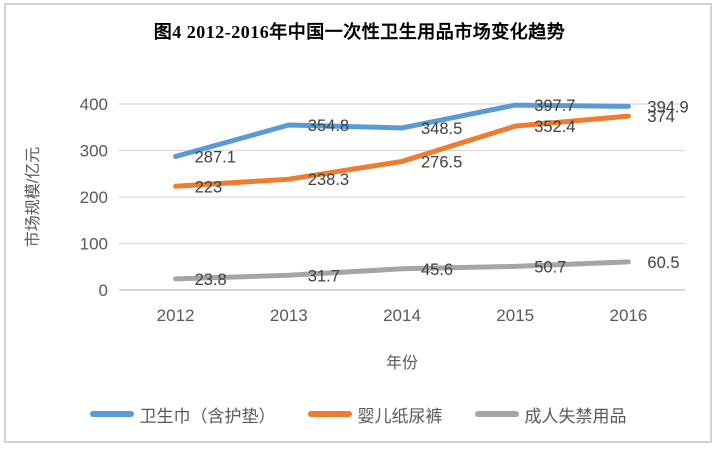 The image size is (719, 455). Describe the element at coordinates (33, 197) in the screenshot. I see `y-axis-title: 市场规模/亿元` at that location.